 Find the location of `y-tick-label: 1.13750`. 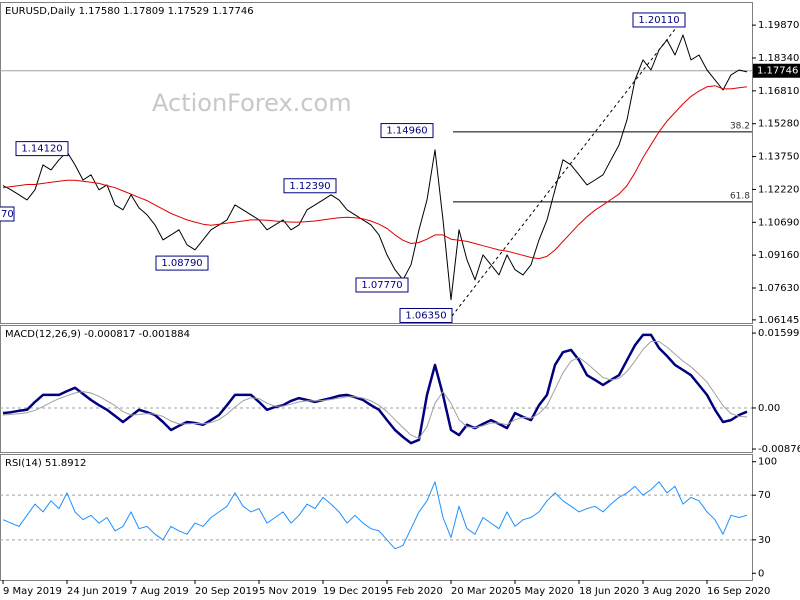

y-tick-label: 1.13750 is located at coordinates (778, 157).